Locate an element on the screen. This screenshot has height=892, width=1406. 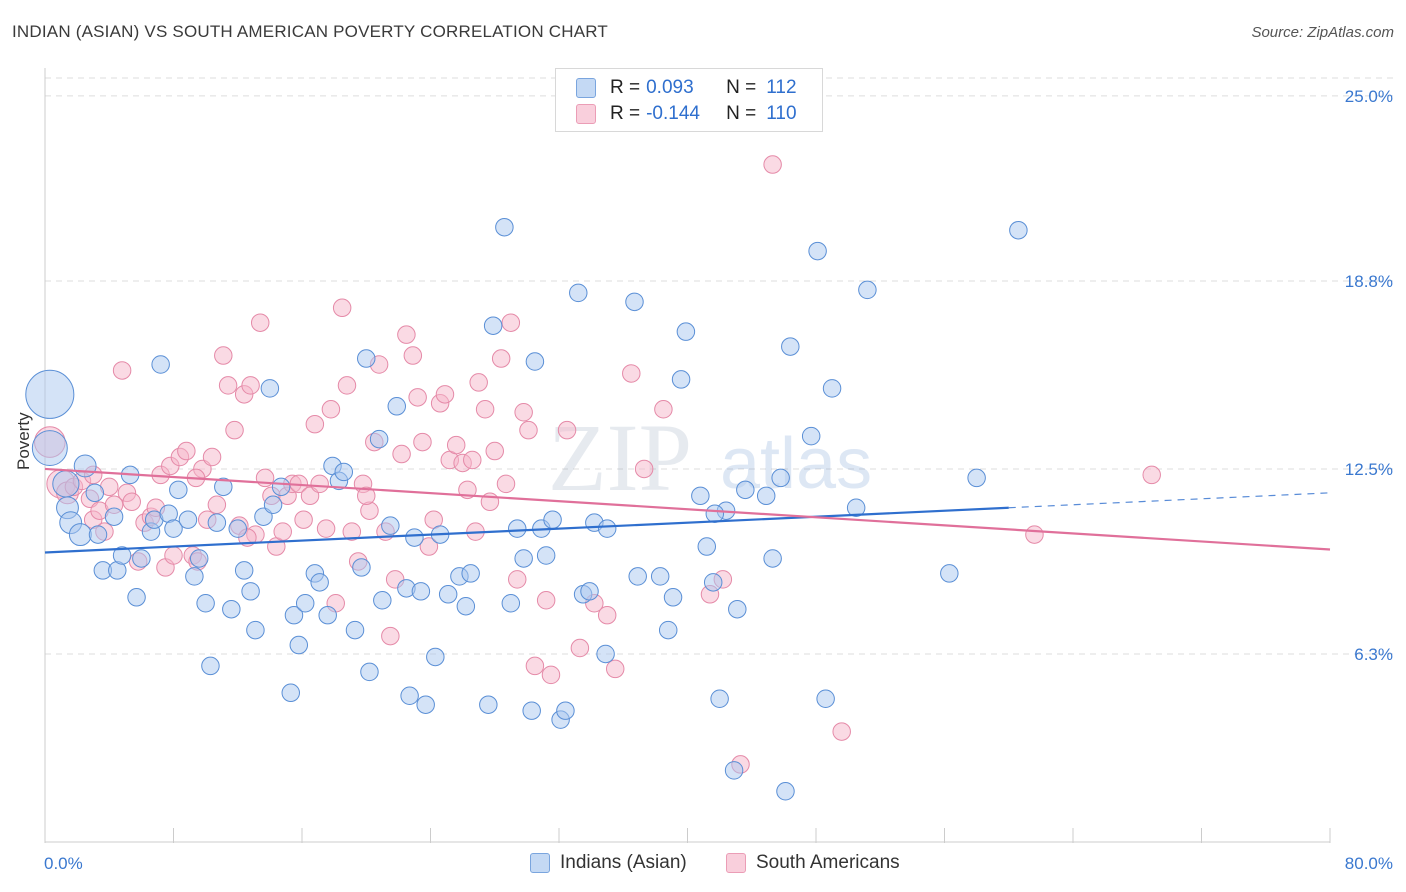
watermark: ZIP atlas is located at coordinates (710, 457).